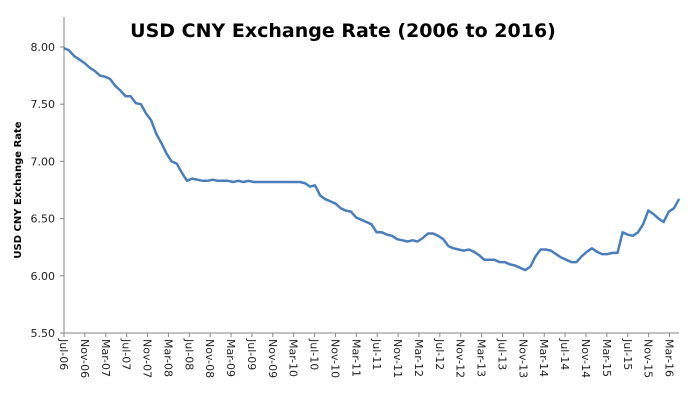  I want to click on x-tick-label: Nov-14, so click(585, 358).